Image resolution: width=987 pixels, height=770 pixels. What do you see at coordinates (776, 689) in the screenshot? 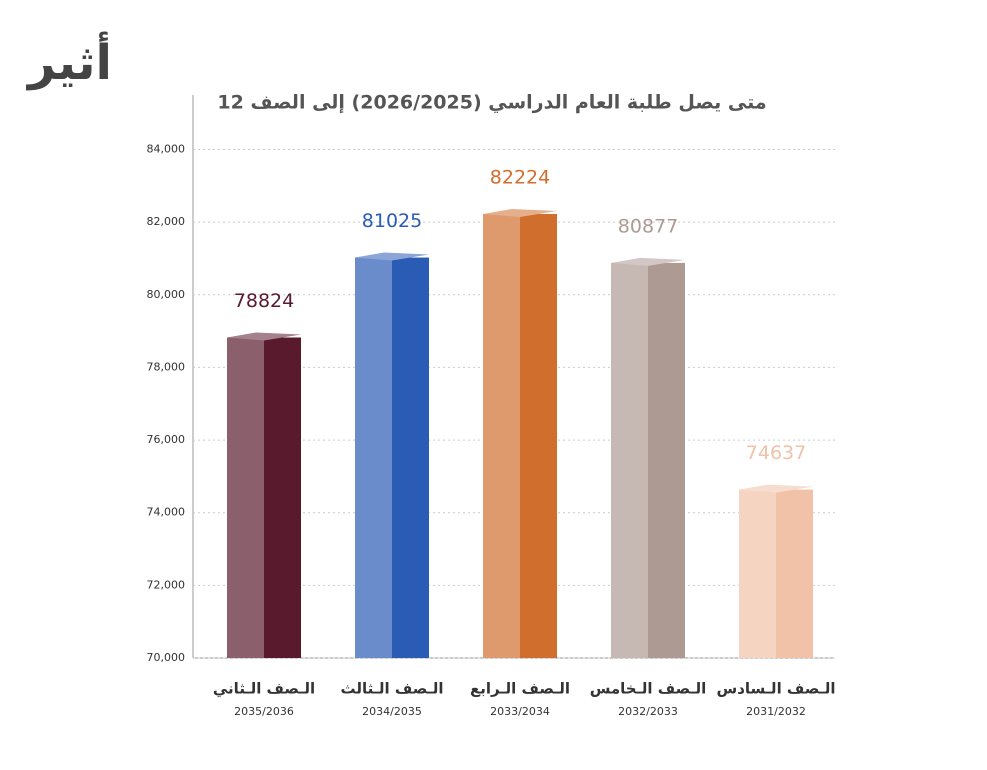
I see `x-tick-label: الـصف الـسادس` at bounding box center [776, 689].